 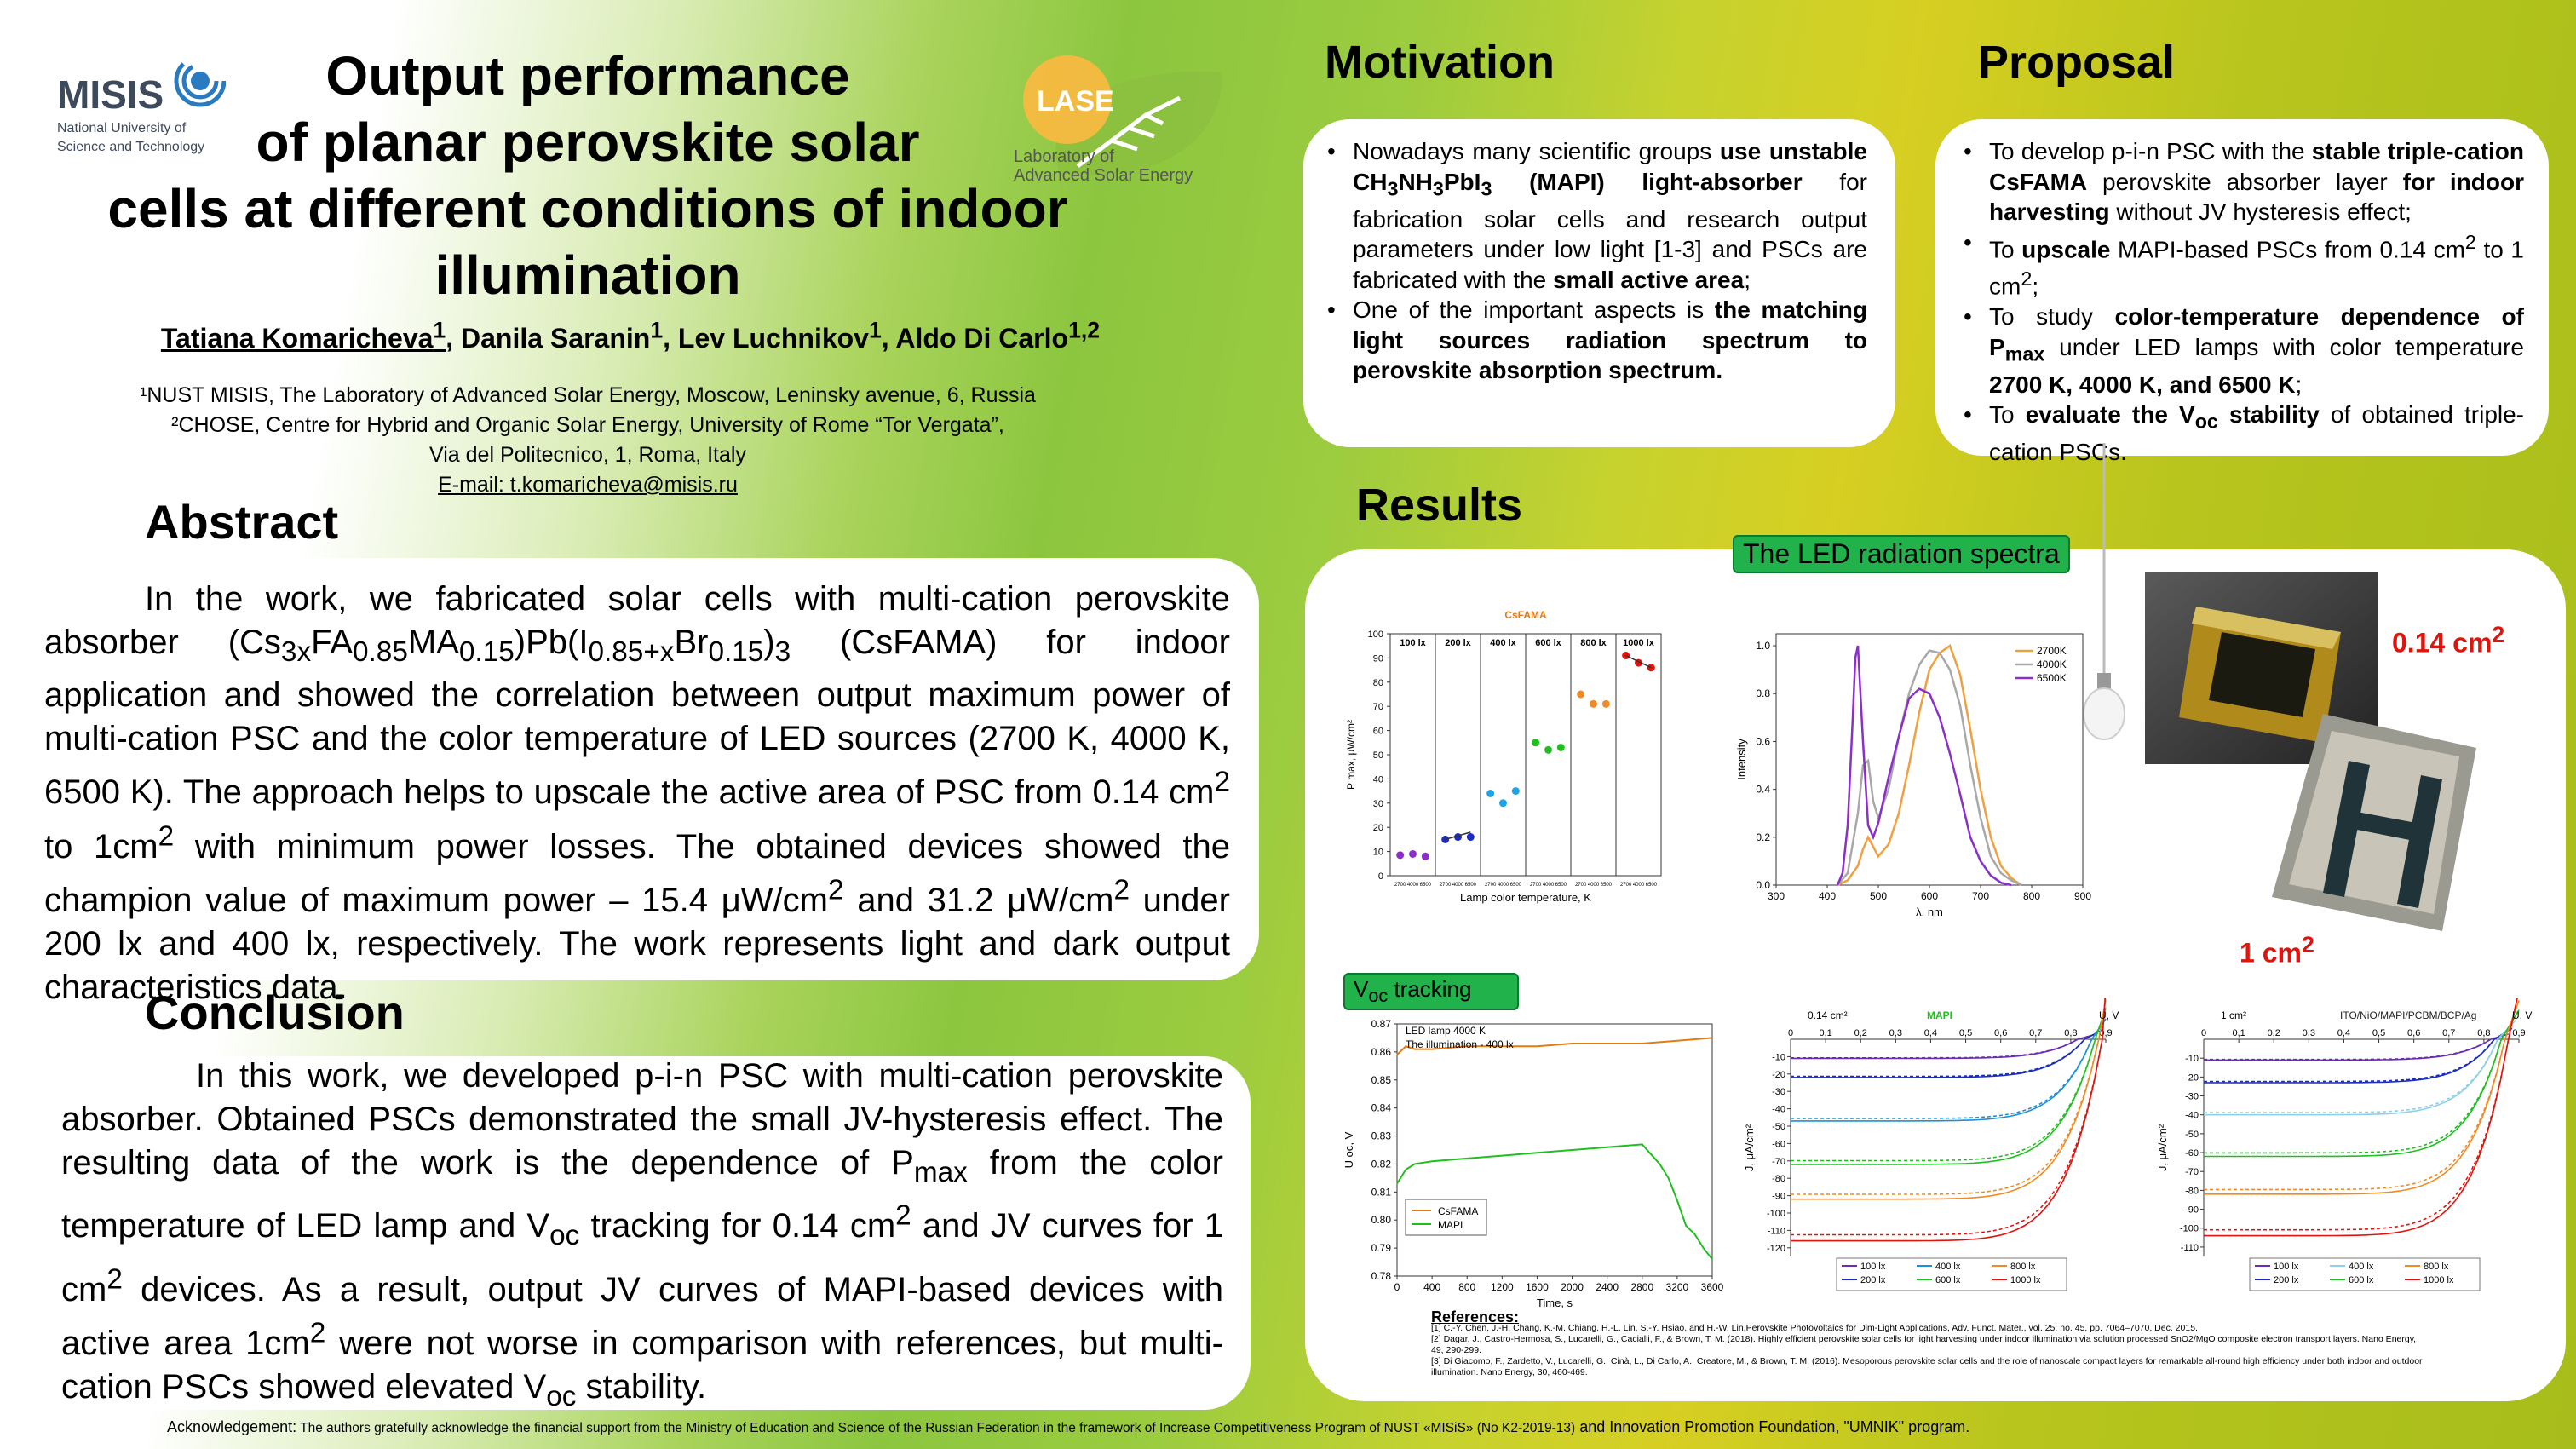 What do you see at coordinates (1678, 1287) in the screenshot?
I see `x-tick-label: 3200` at bounding box center [1678, 1287].